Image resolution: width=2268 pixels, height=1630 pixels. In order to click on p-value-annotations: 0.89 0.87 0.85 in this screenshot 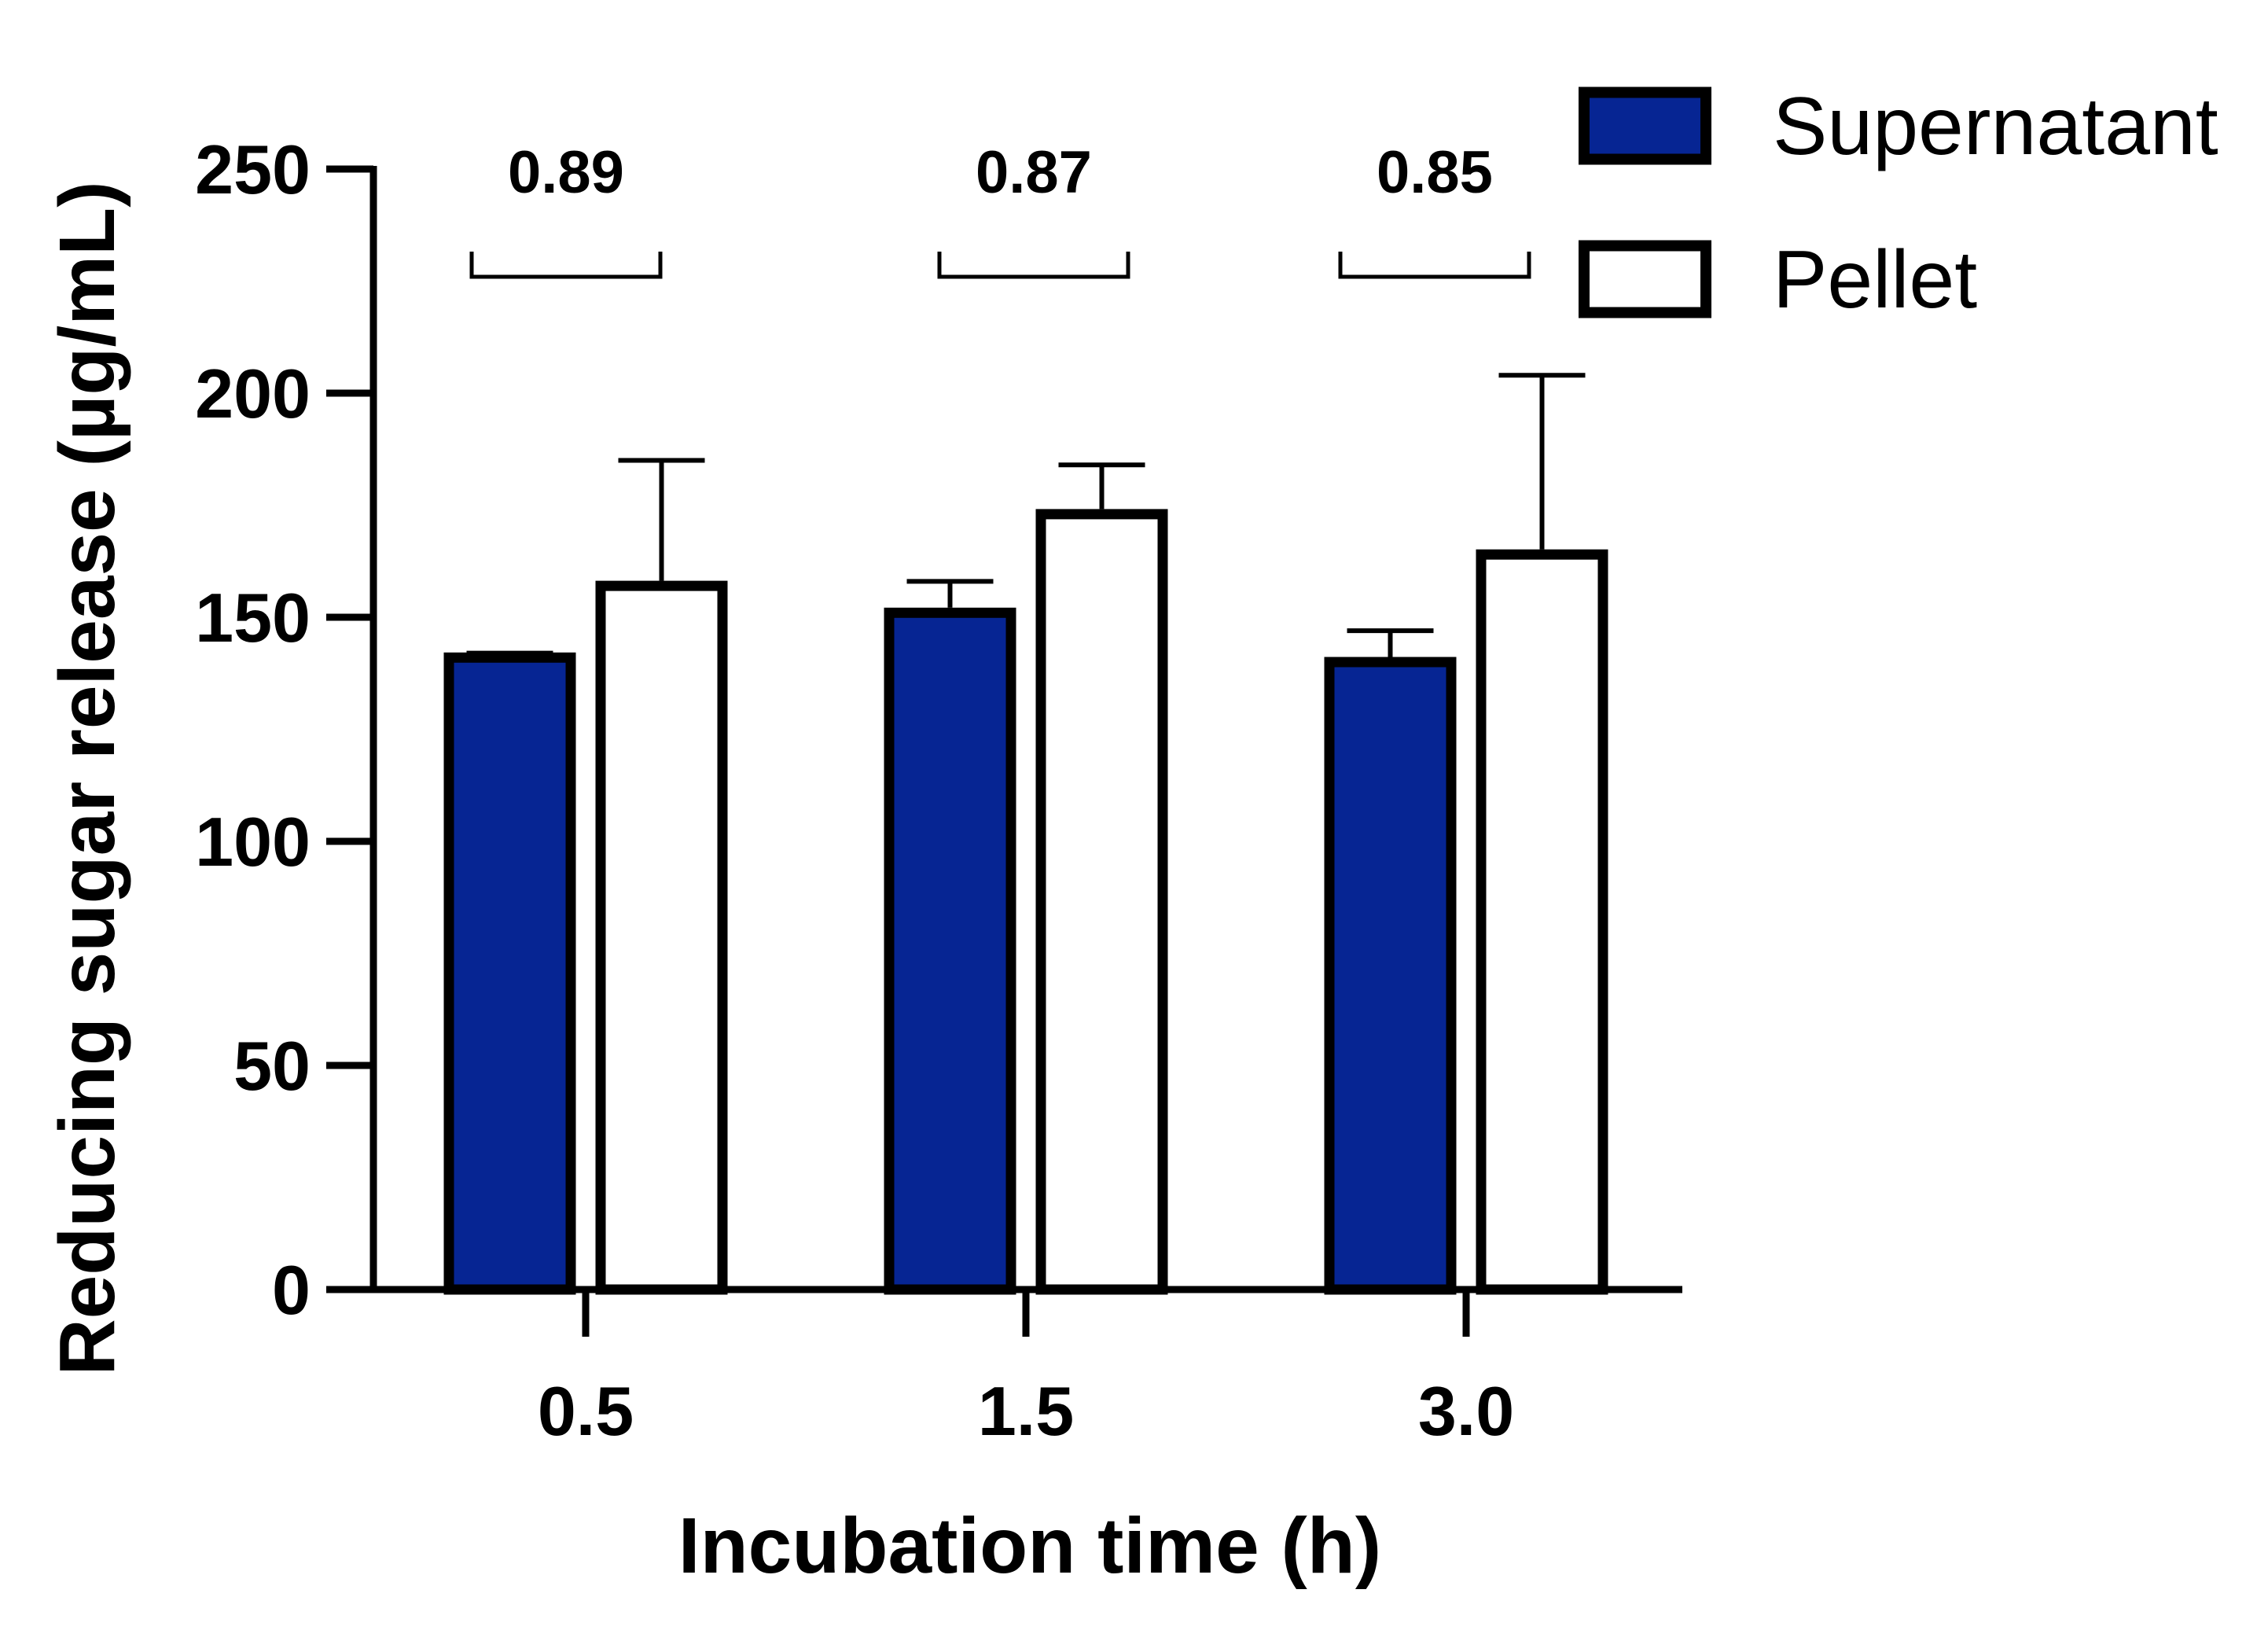, I will do `click(1000, 209)`.